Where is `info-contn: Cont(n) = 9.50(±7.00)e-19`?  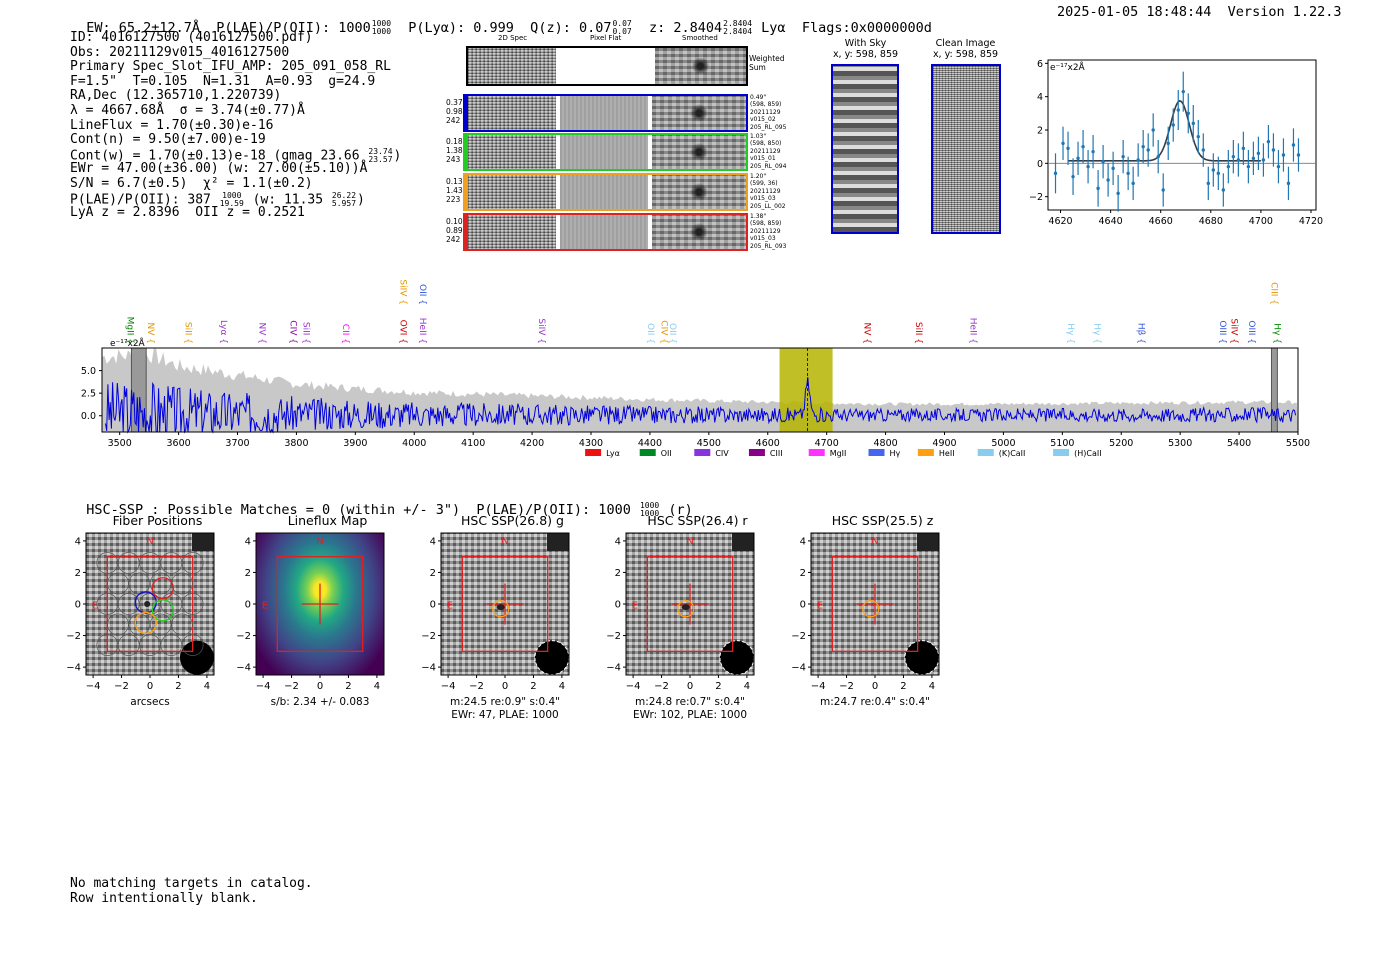
info-contn: Cont(n) = 9.50(±7.00)e-19 is located at coordinates (168, 140).